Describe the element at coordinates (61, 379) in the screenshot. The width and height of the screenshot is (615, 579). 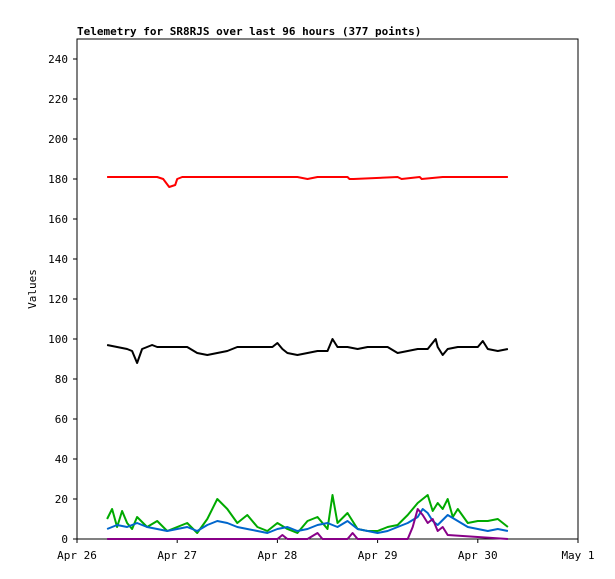
I see `y-tick-label: 80` at that location.